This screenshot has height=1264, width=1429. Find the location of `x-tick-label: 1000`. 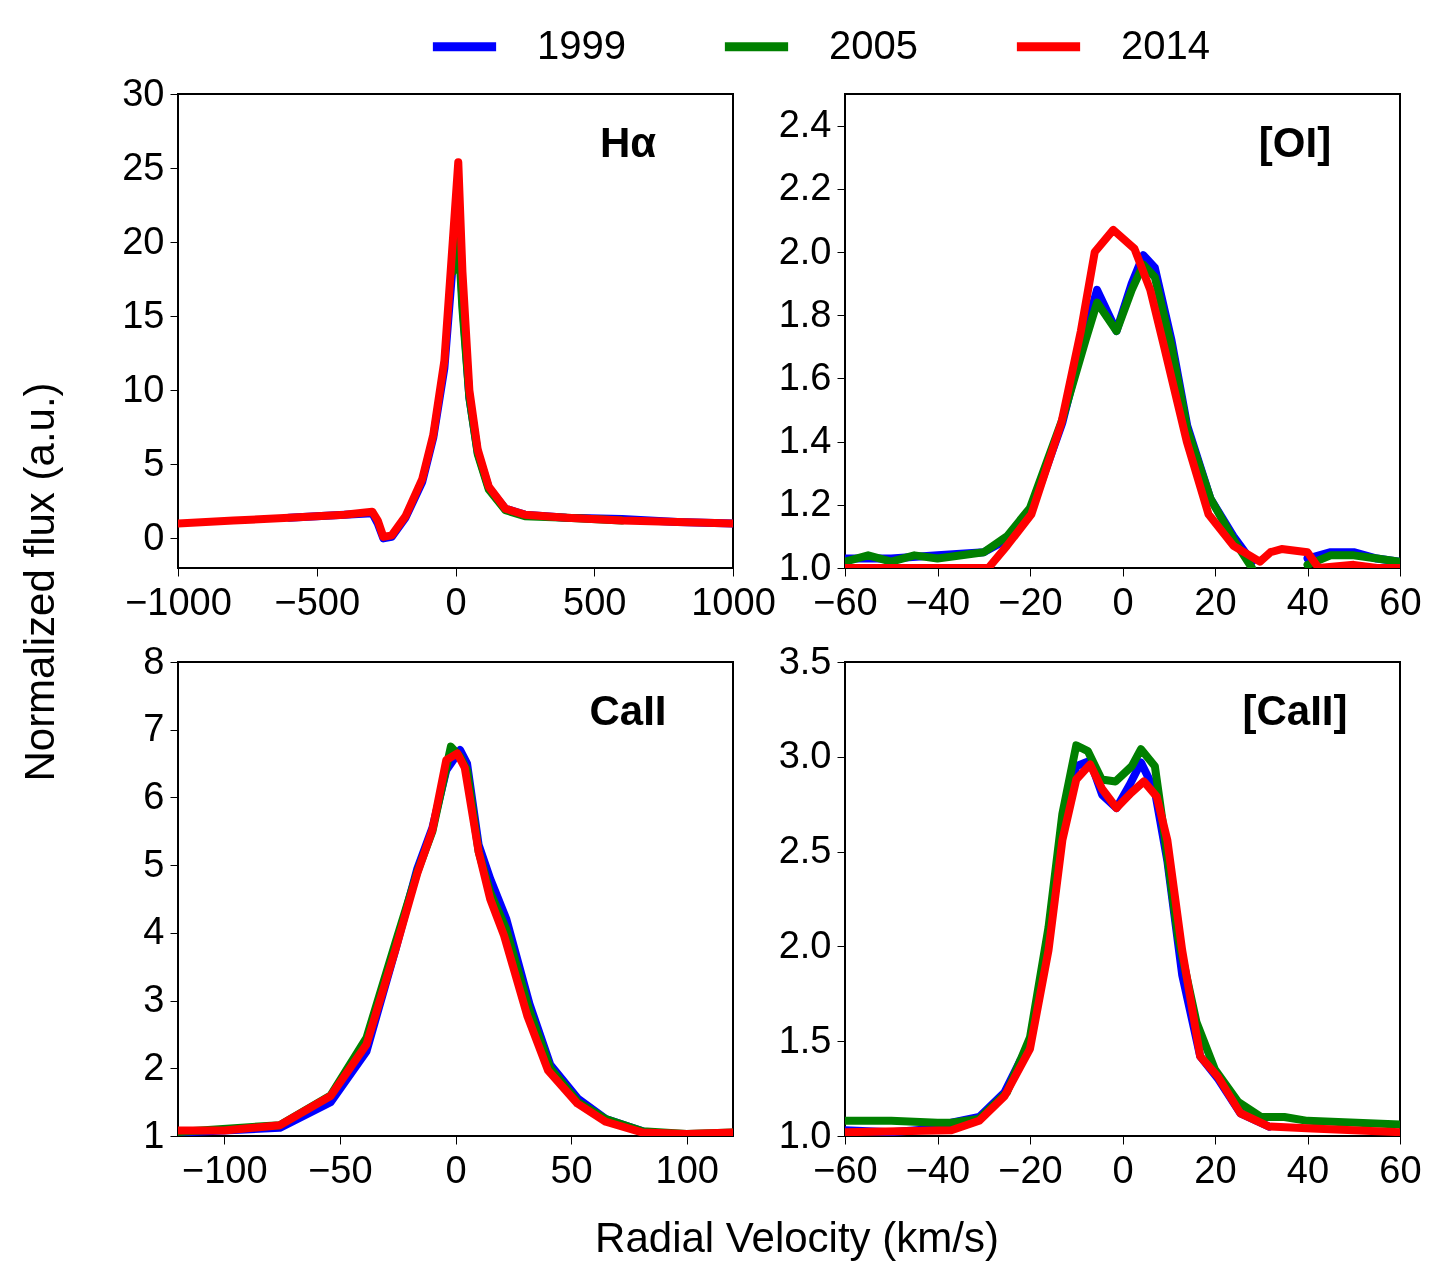

x-tick-label: 1000 is located at coordinates (733, 601).